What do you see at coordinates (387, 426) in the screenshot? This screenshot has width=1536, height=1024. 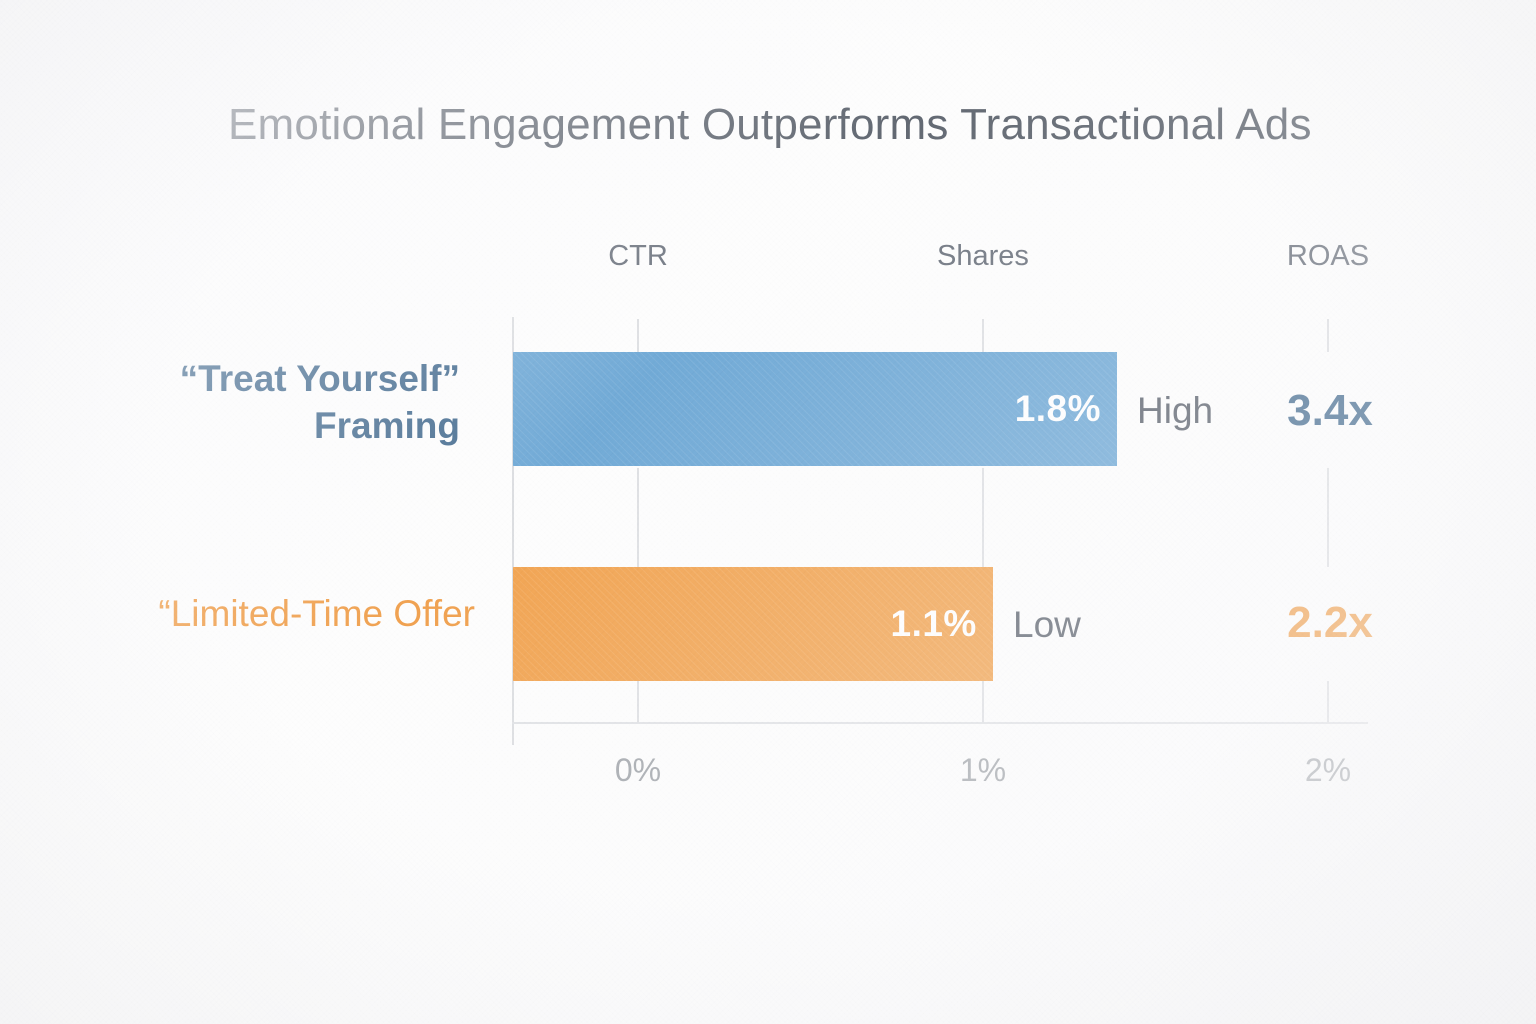 I see `row-label-line-2: Framing` at bounding box center [387, 426].